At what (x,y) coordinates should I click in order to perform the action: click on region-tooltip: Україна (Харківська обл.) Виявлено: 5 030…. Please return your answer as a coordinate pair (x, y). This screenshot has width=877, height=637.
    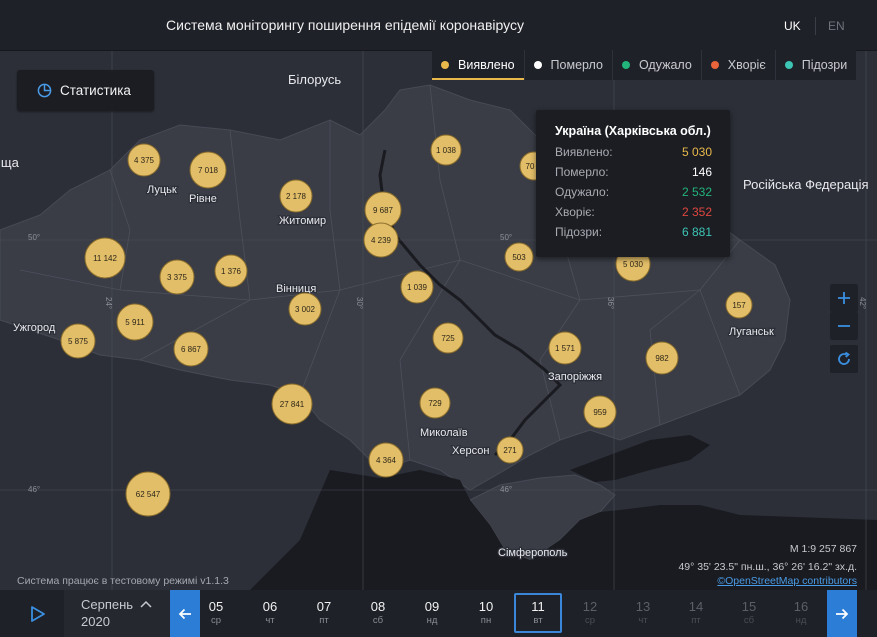
    Looking at the image, I should click on (633, 183).